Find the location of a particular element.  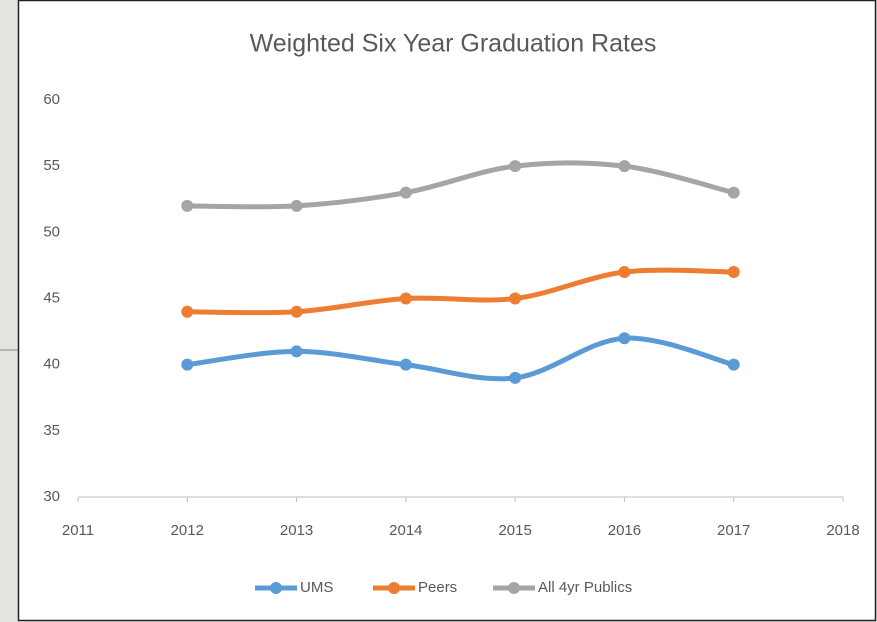

y-tick-label: 60 is located at coordinates (51, 99).